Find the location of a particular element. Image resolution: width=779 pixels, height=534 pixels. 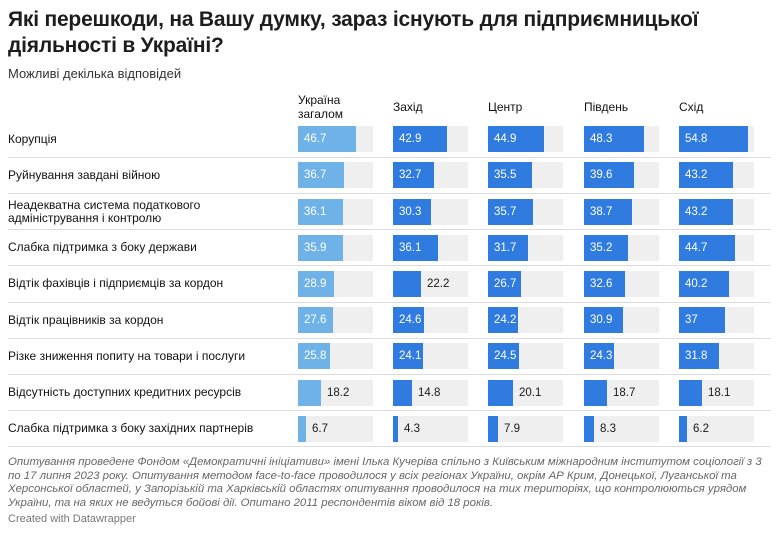

datawrapper-credit: Created with Datawrapper is located at coordinates (72, 519).